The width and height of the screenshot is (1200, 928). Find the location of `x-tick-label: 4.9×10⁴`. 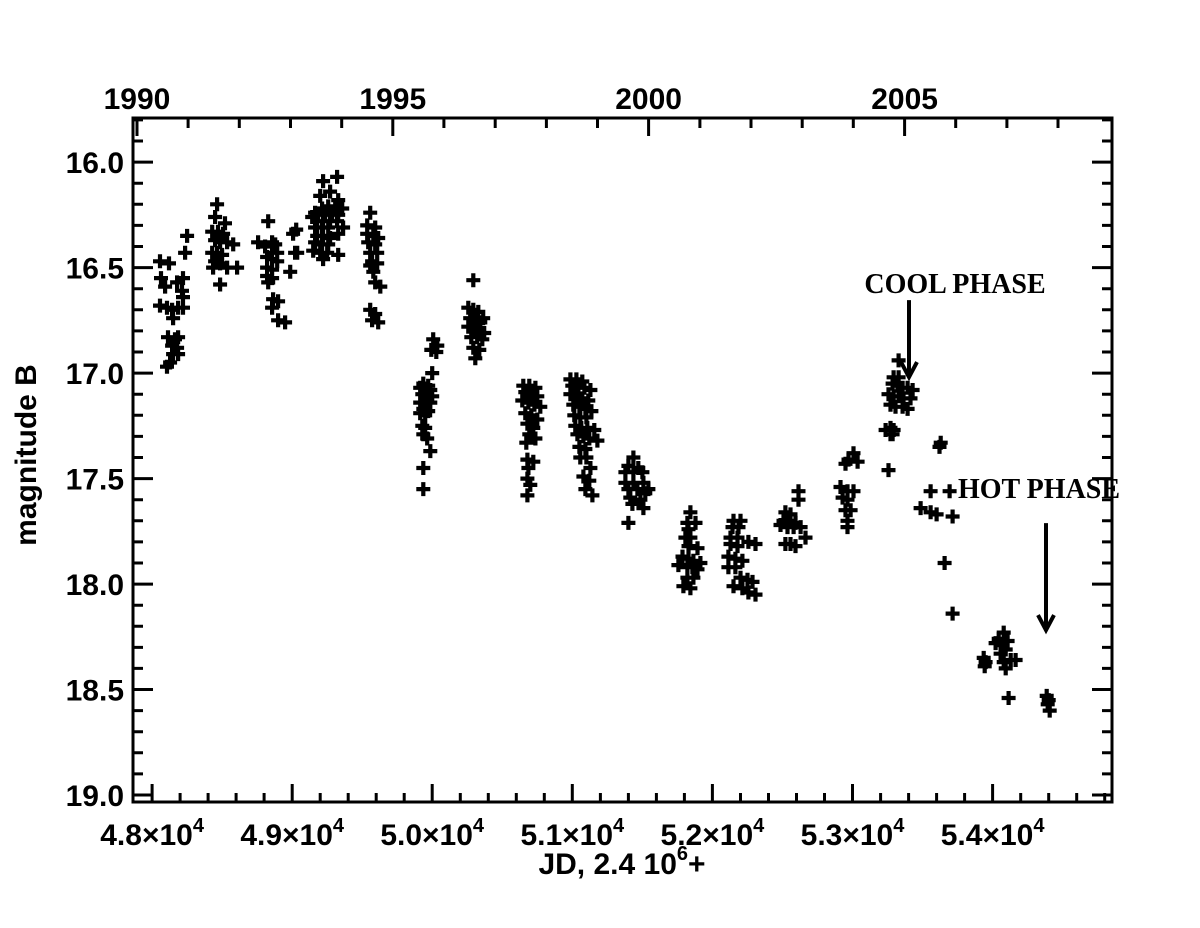

x-tick-label: 4.9×10⁴ is located at coordinates (292, 833).